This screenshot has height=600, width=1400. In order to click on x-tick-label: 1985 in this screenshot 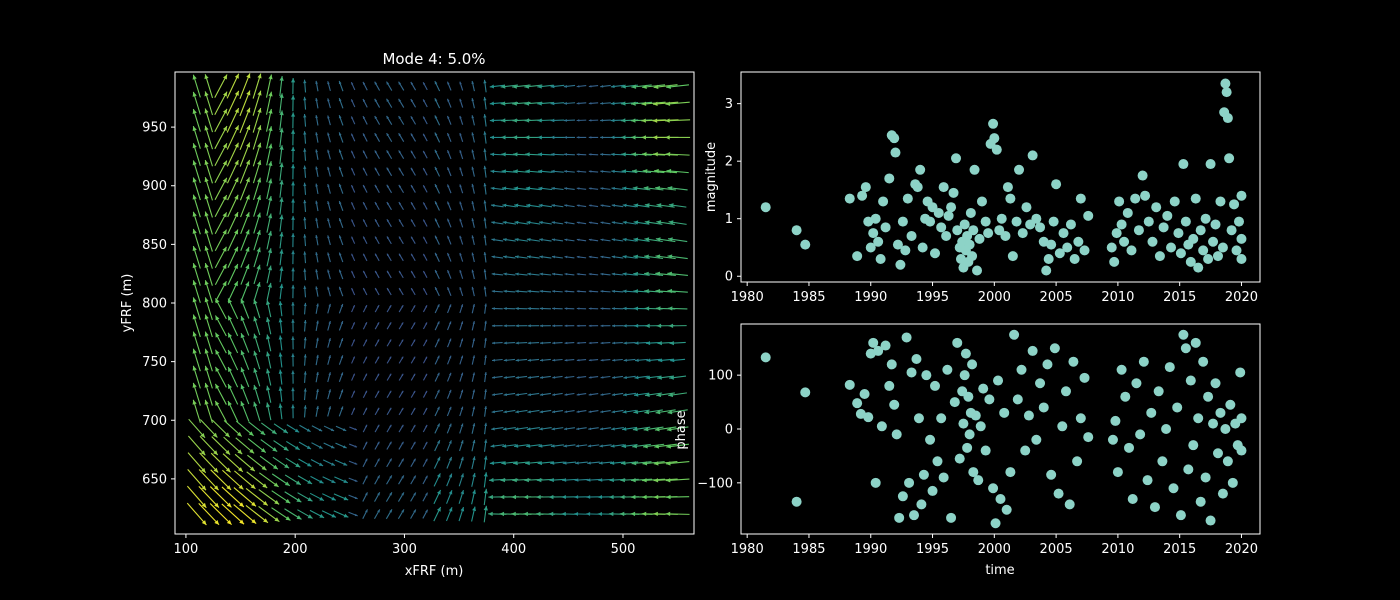, I will do `click(808, 297)`.